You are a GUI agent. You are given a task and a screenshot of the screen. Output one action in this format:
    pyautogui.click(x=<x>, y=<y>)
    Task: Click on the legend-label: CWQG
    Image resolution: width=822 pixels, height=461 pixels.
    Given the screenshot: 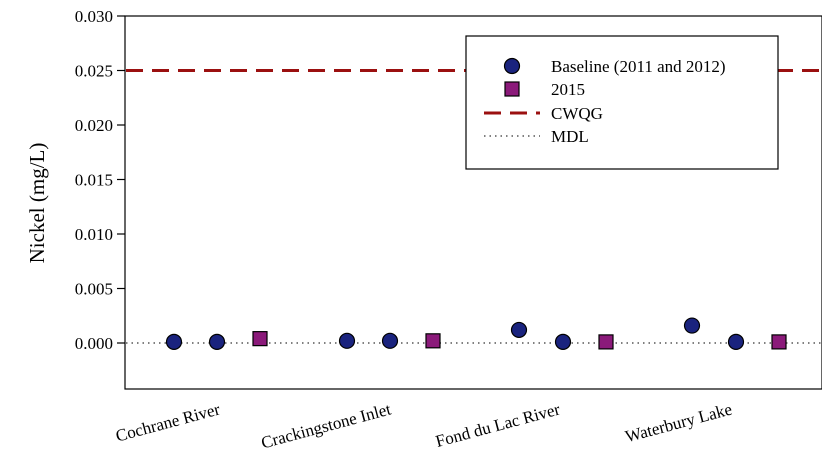 What is the action you would take?
    pyautogui.click(x=577, y=113)
    